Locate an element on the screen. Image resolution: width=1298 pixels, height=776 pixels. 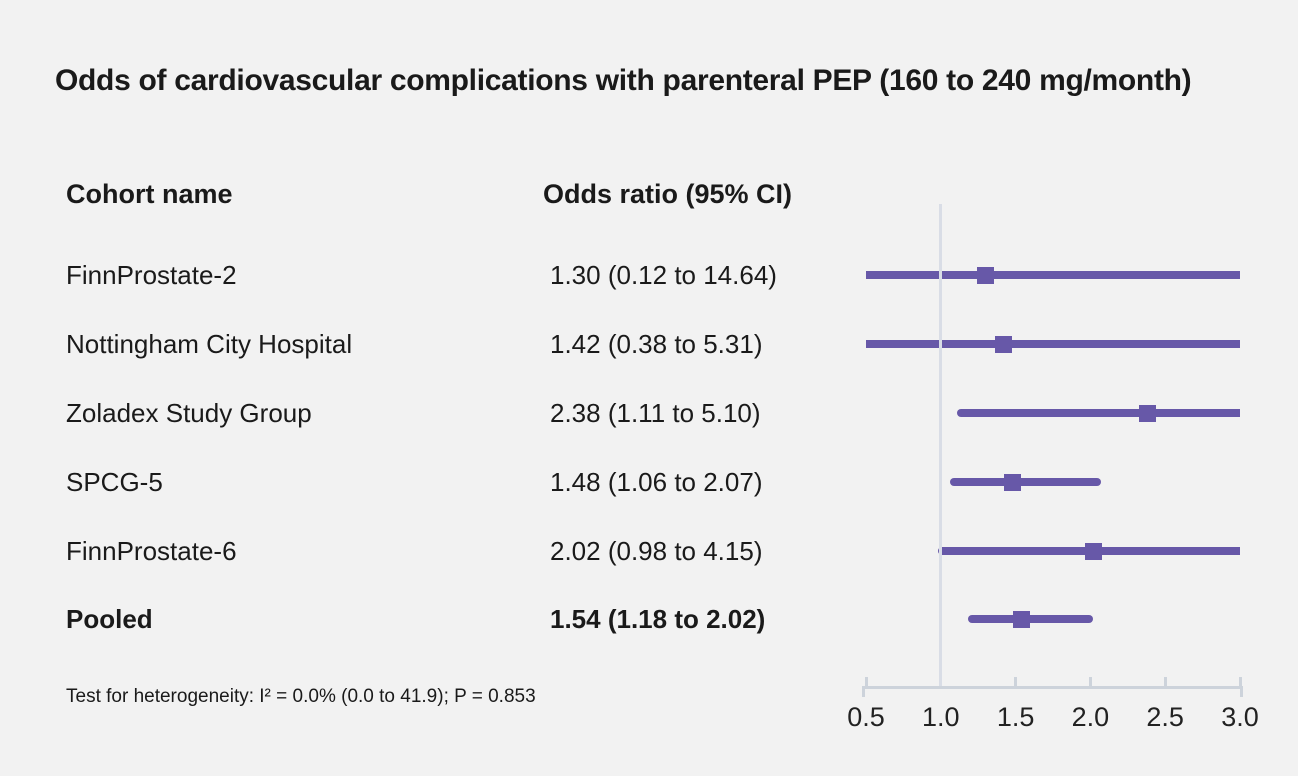
x-tick-label: 1.5 is located at coordinates (1015, 717).